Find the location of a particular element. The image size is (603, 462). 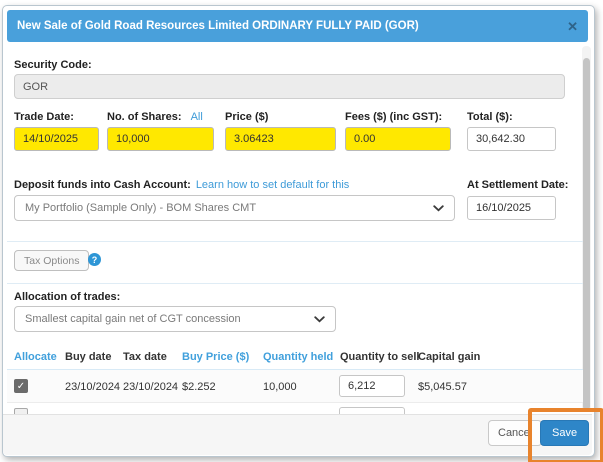

cell-tax-date: 23/10/2024 is located at coordinates (151, 387).